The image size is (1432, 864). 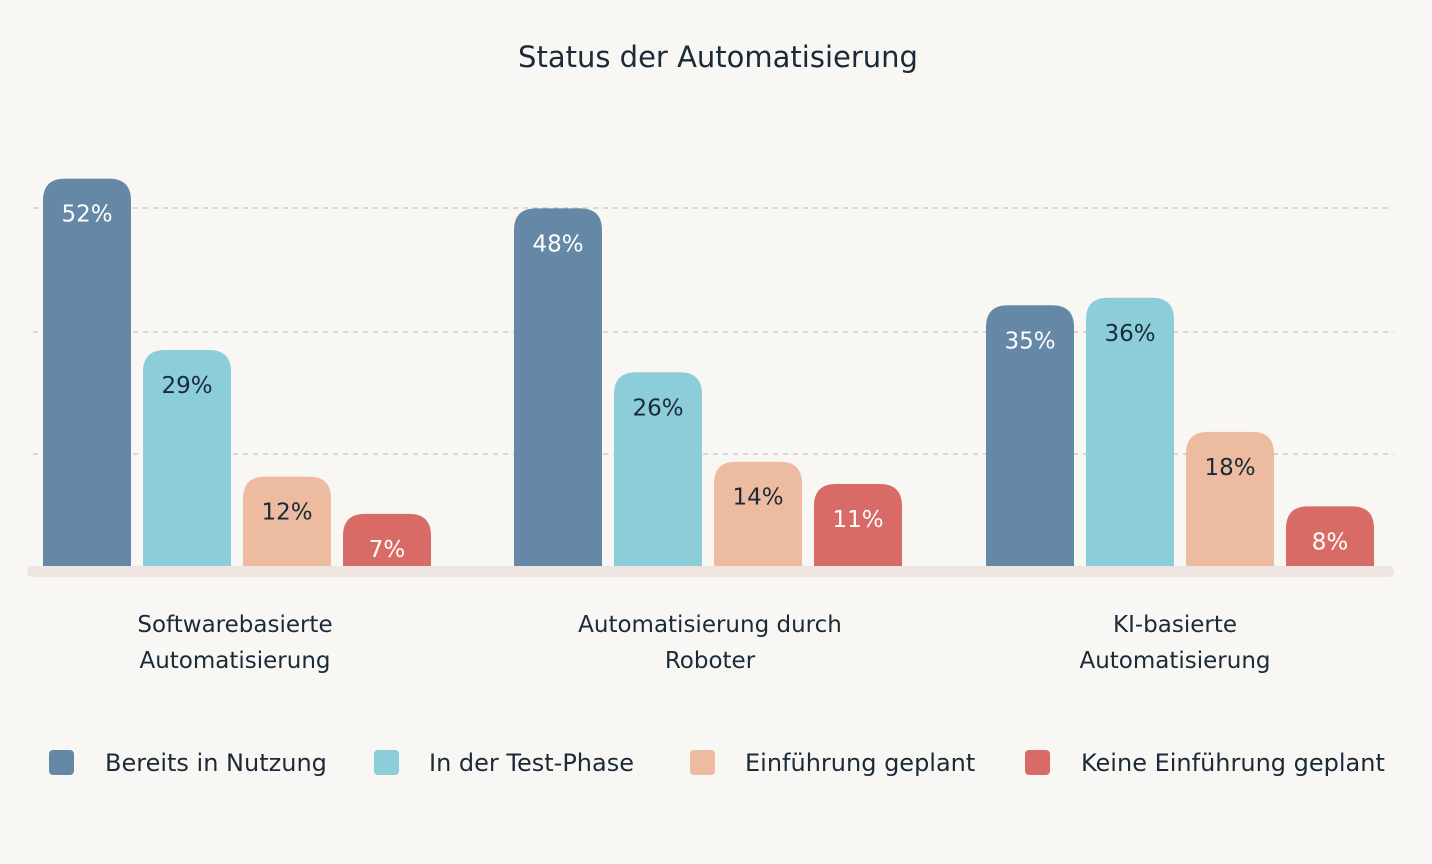 I want to click on data-label: 11%, so click(x=857, y=520).